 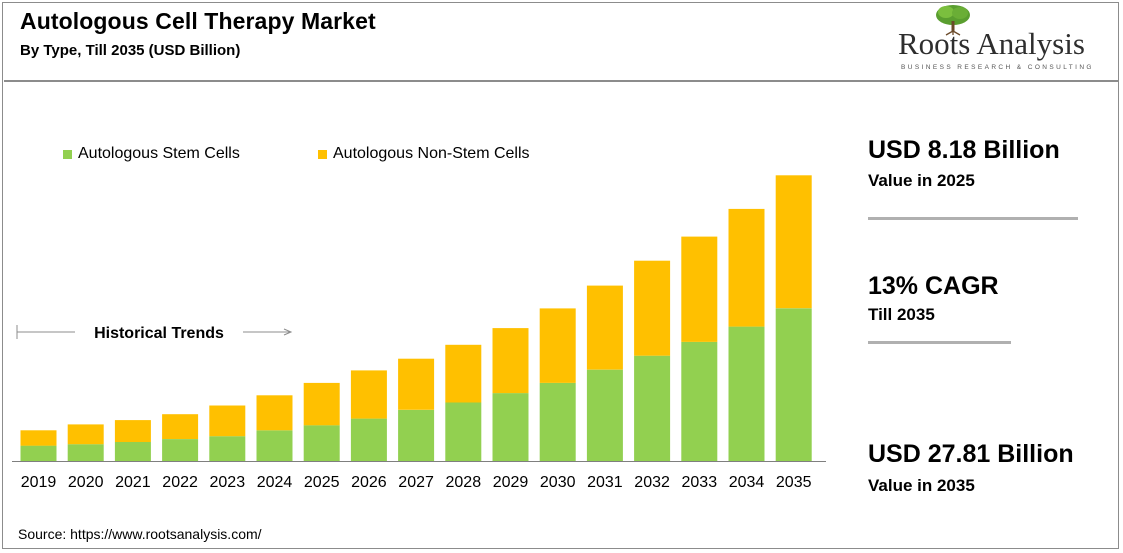 I want to click on x-tick-label-2030: 2030, so click(x=558, y=482).